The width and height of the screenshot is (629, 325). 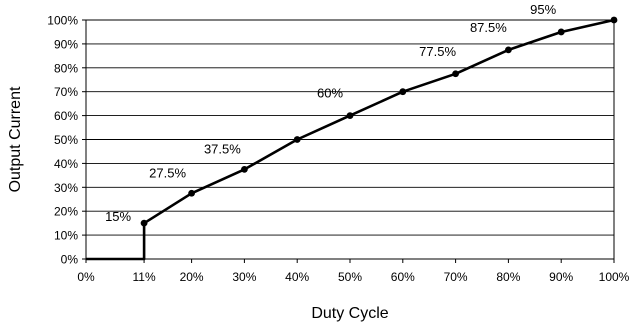 I want to click on data-label: 77.5%, so click(x=437, y=51).